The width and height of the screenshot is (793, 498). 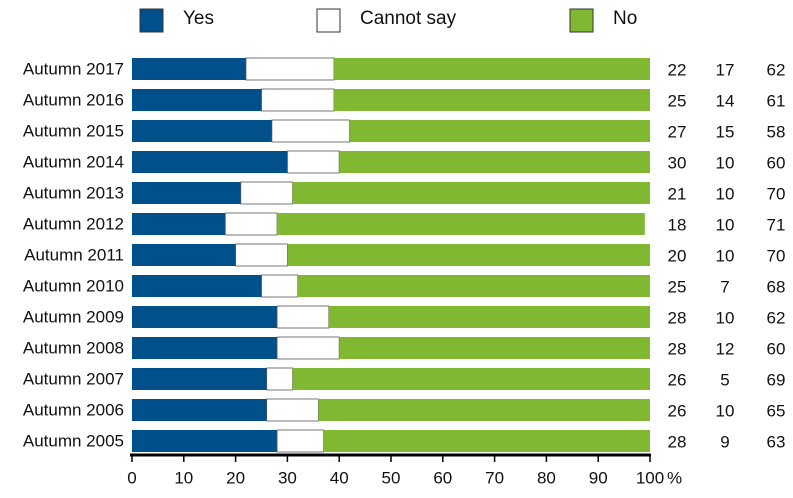 What do you see at coordinates (677, 162) in the screenshot?
I see `data-label-yes: 30` at bounding box center [677, 162].